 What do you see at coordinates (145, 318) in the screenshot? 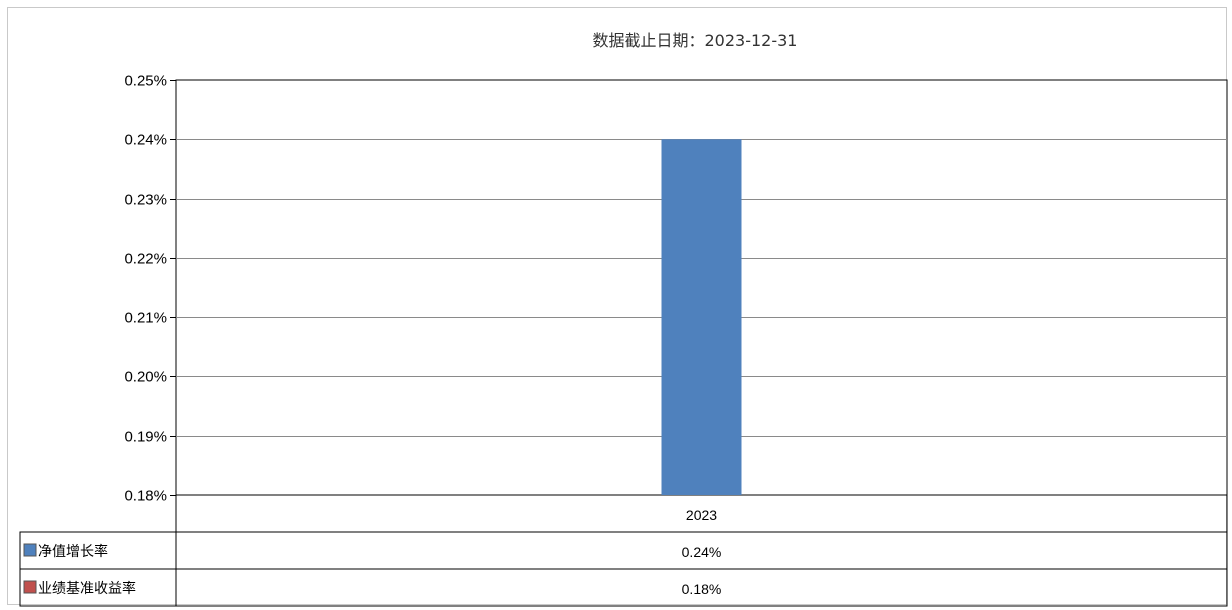
I see `y-tick-label: 0.21%` at bounding box center [145, 318].